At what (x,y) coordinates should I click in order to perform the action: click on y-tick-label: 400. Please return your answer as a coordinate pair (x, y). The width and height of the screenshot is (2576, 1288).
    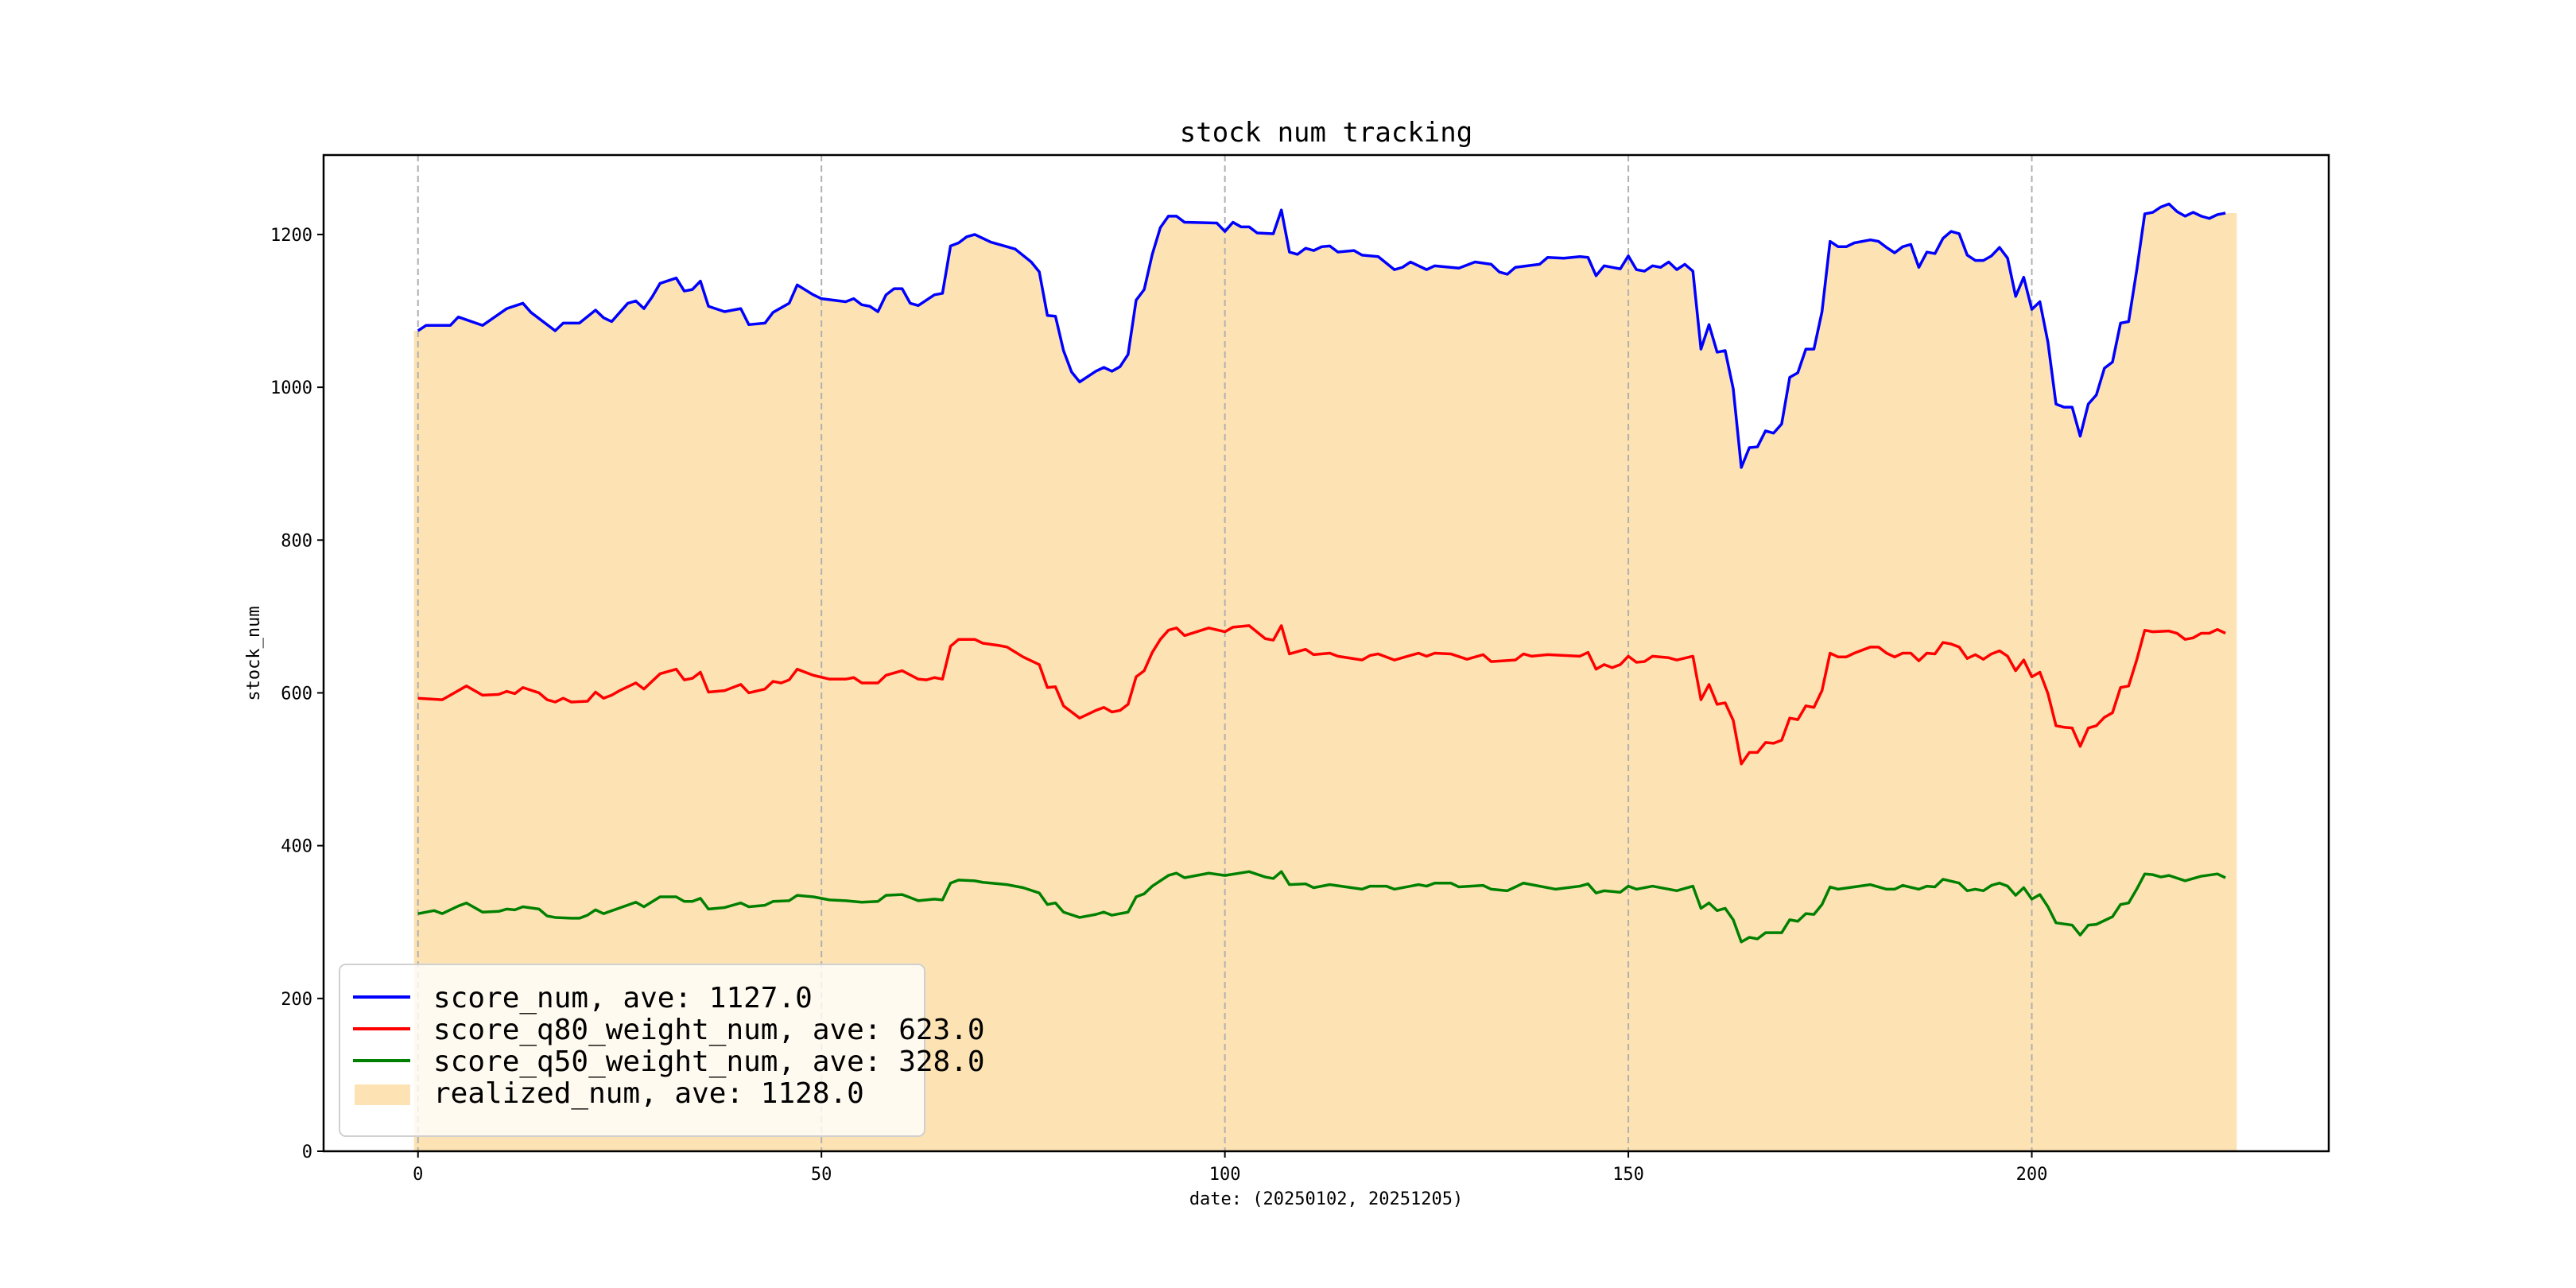
    Looking at the image, I should click on (296, 847).